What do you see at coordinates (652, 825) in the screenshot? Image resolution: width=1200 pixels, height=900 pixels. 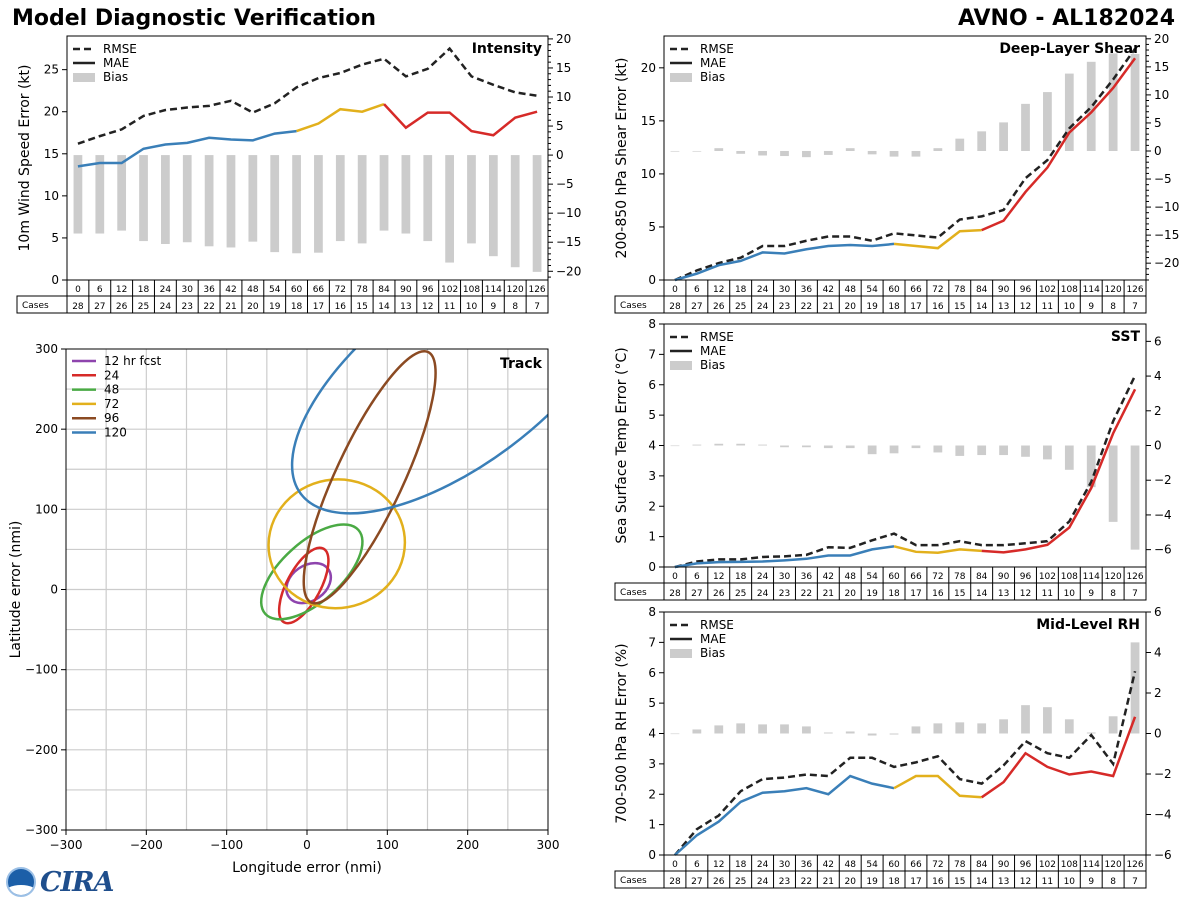 I see `rh-ytick-label: 1` at bounding box center [652, 825].